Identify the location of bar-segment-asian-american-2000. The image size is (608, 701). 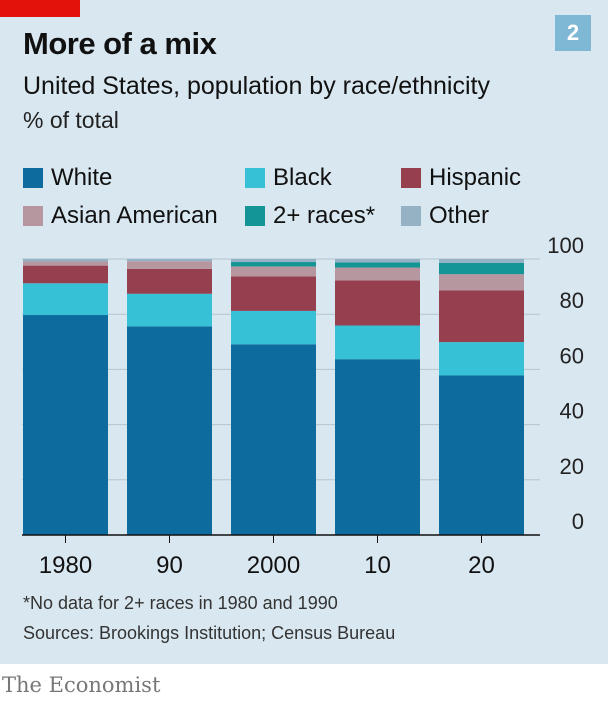
(273, 271).